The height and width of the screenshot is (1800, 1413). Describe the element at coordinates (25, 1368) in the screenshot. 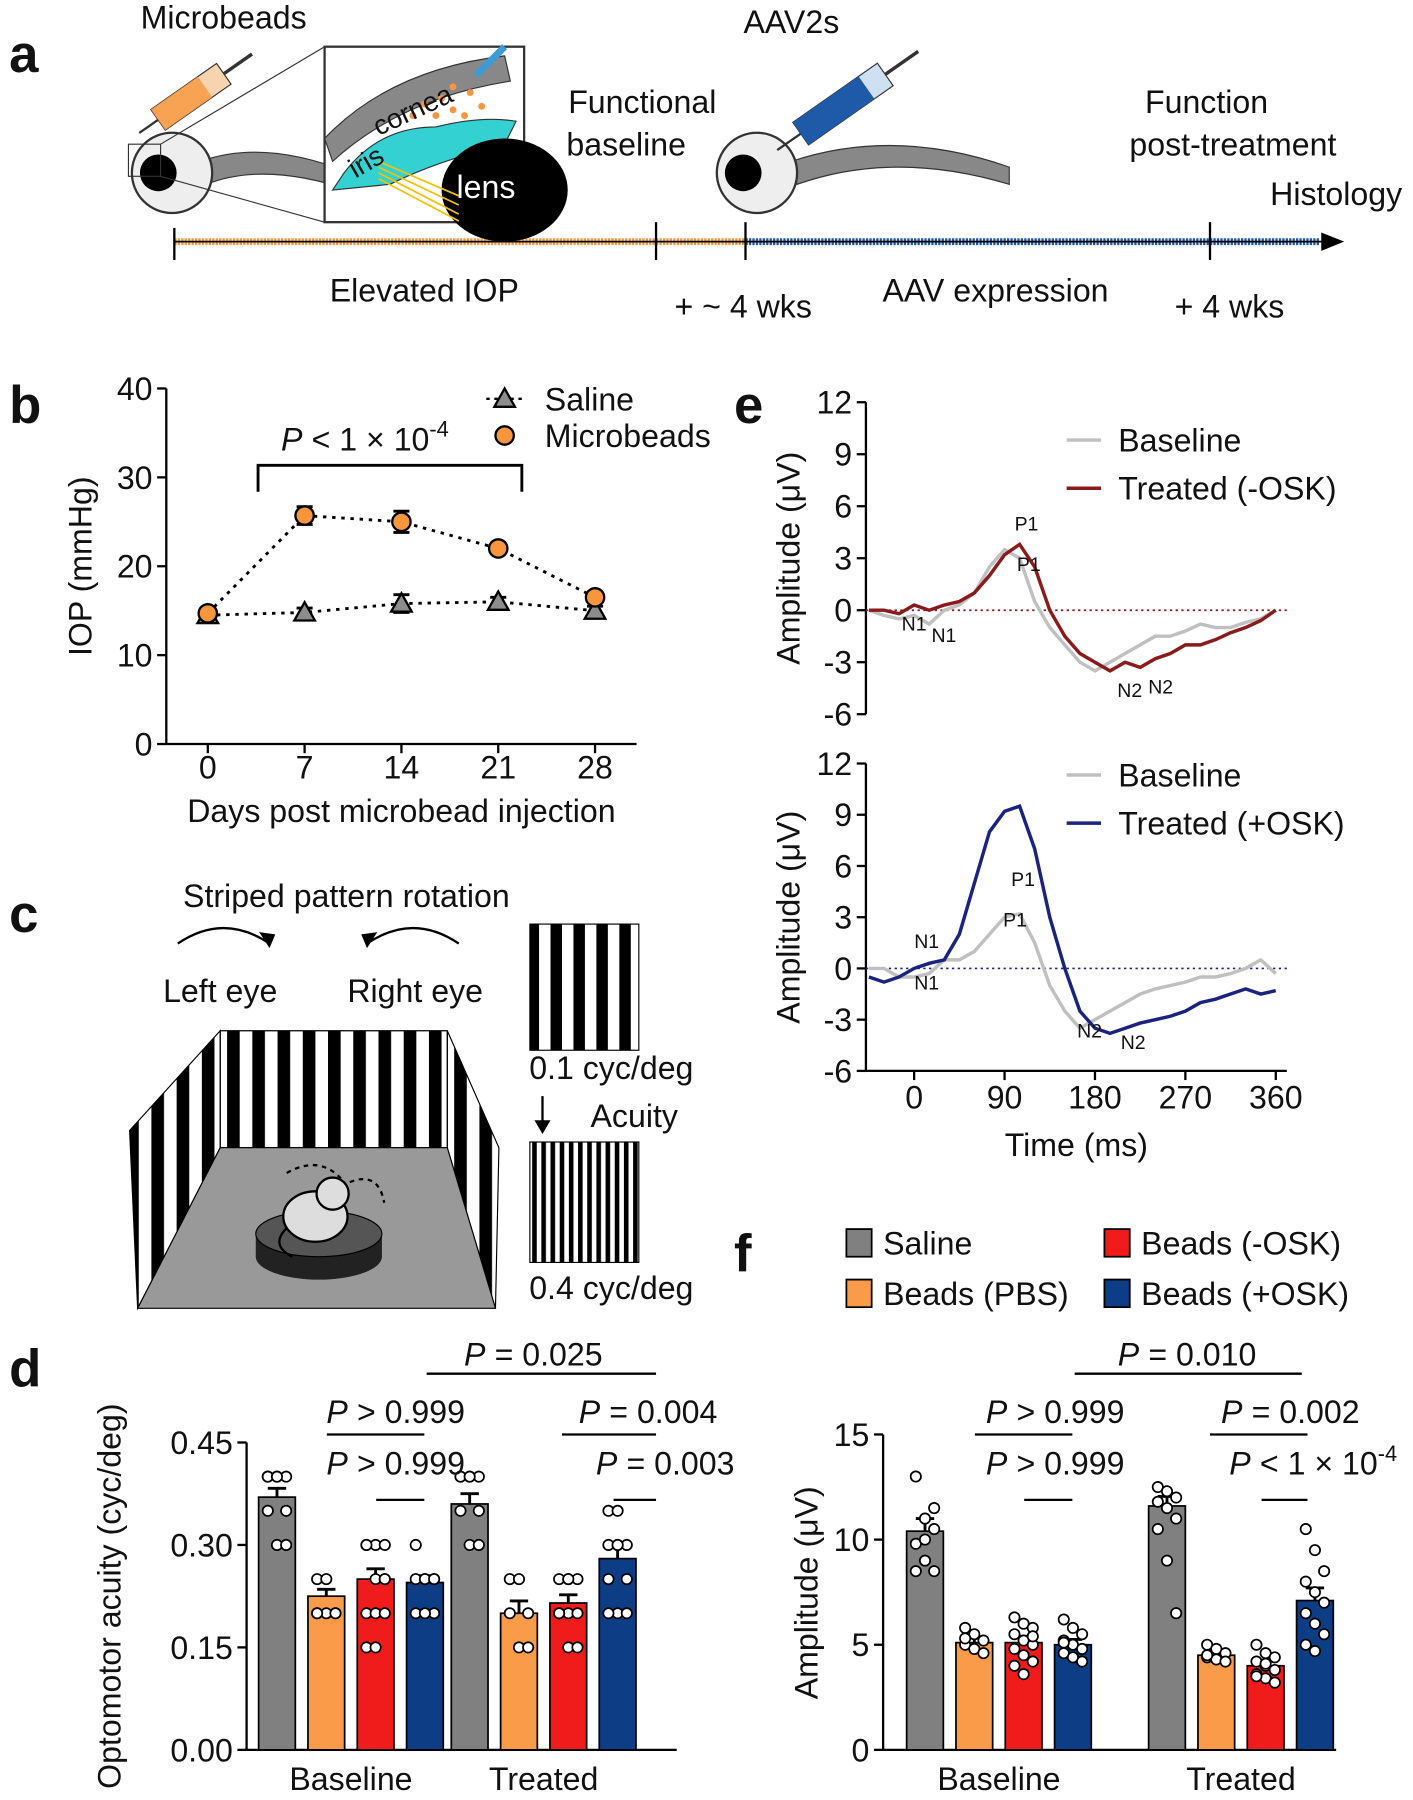

I see `panel-label: d` at that location.